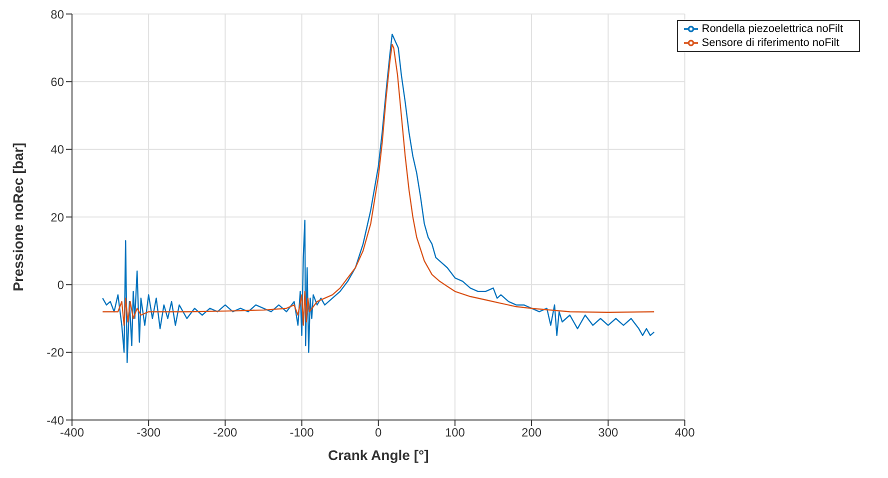  I want to click on y-tick-label: -20, so click(55, 353).